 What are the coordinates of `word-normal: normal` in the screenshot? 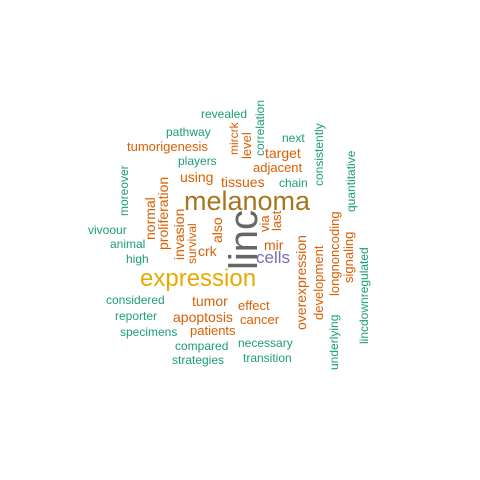 It's located at (150, 218).